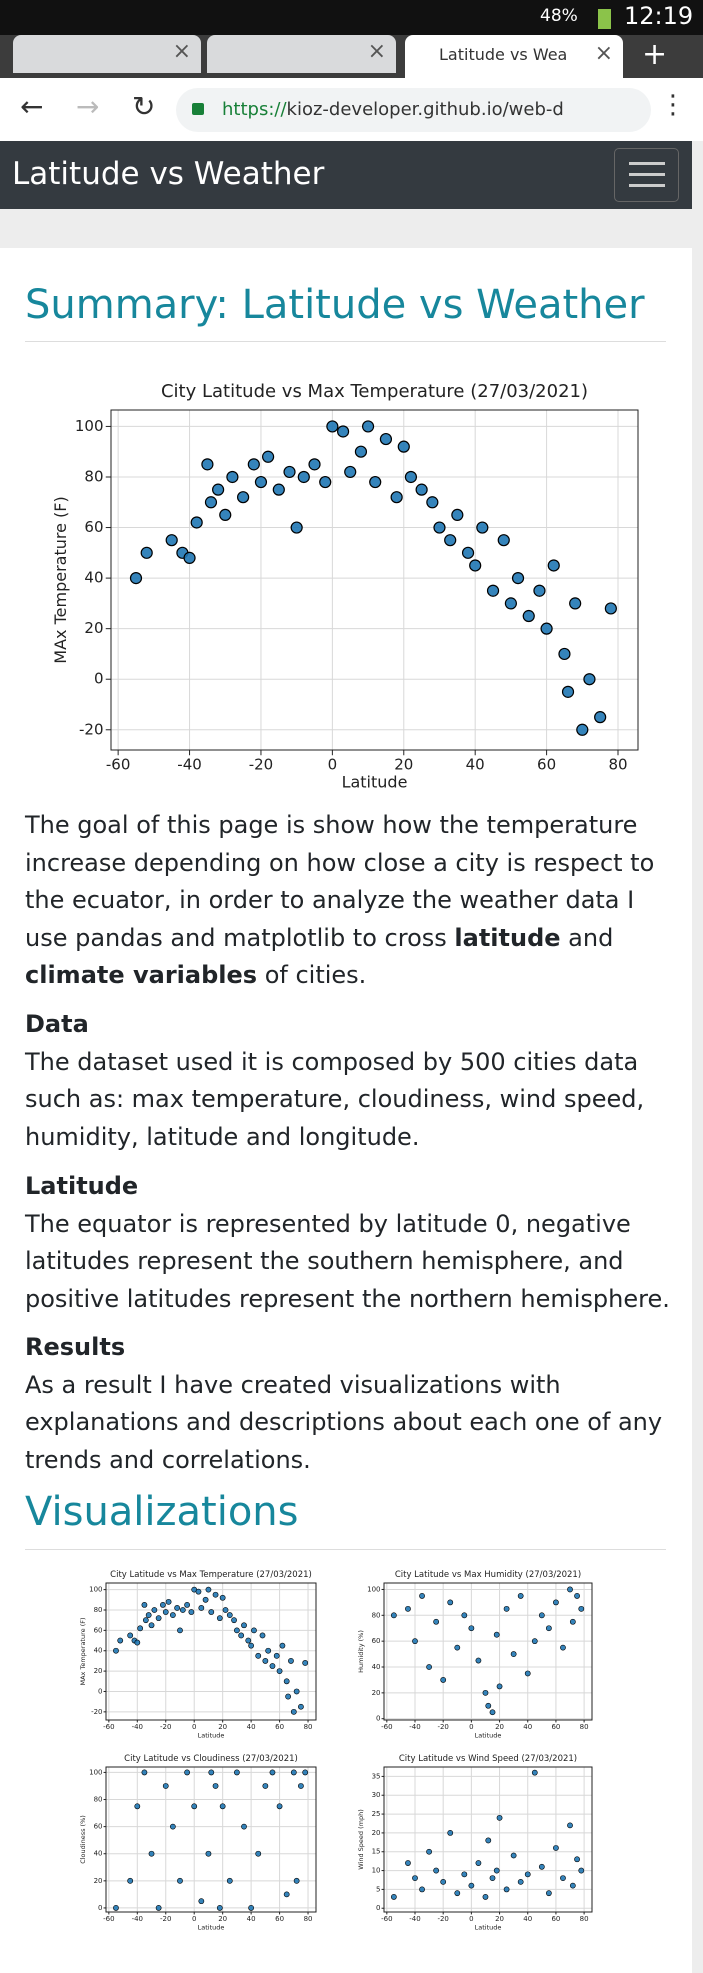  What do you see at coordinates (527, 1727) in the screenshot?
I see `x-tick-label: 40` at bounding box center [527, 1727].